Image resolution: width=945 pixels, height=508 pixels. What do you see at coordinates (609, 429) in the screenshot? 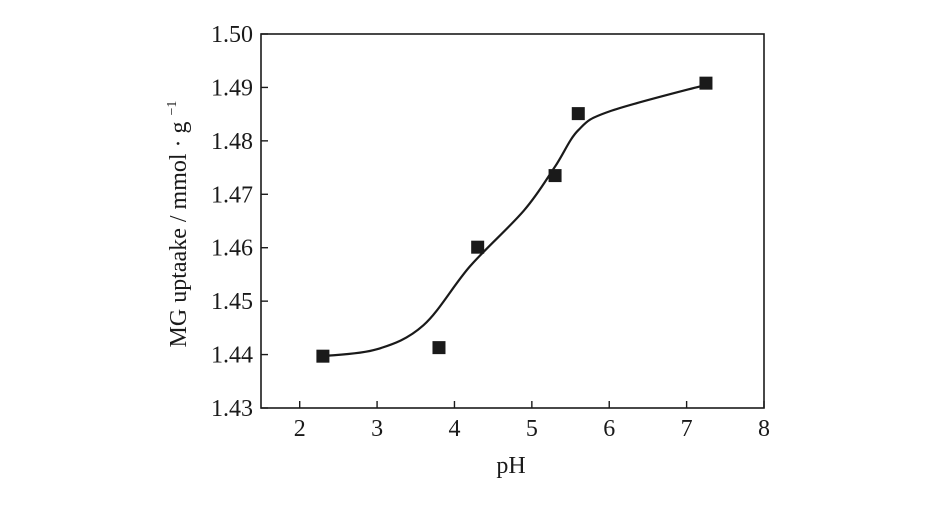
I see `x-tick-label: 6` at bounding box center [609, 429].